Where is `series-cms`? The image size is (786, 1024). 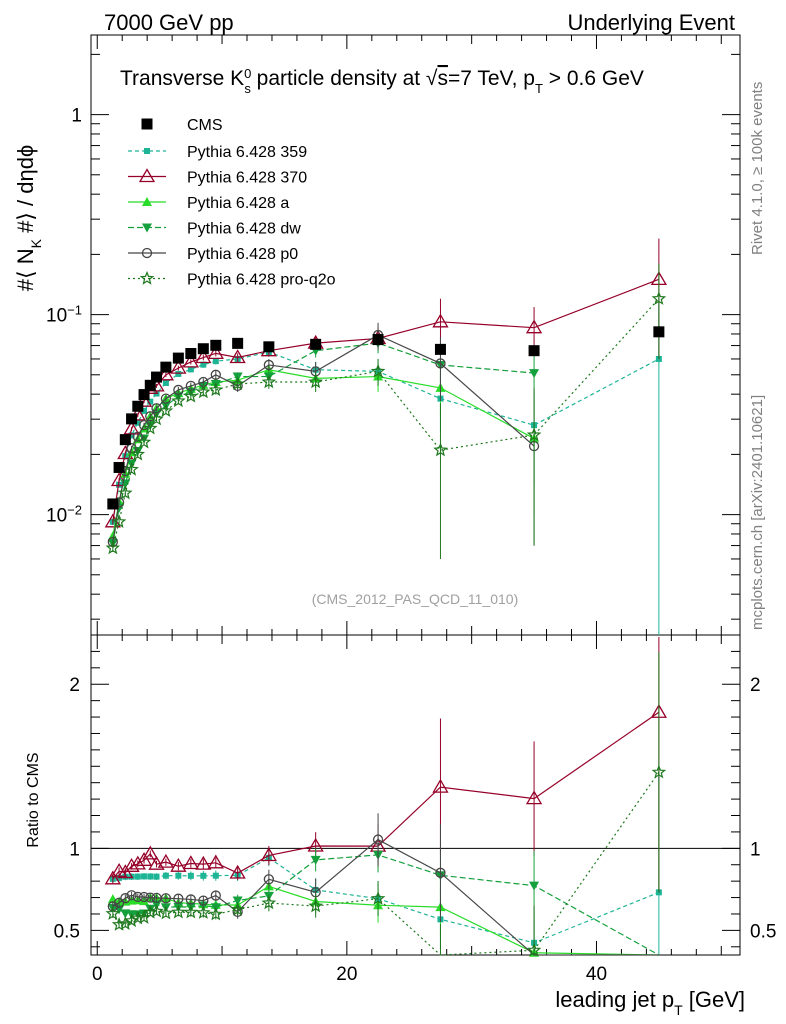 series-cms is located at coordinates (386, 418).